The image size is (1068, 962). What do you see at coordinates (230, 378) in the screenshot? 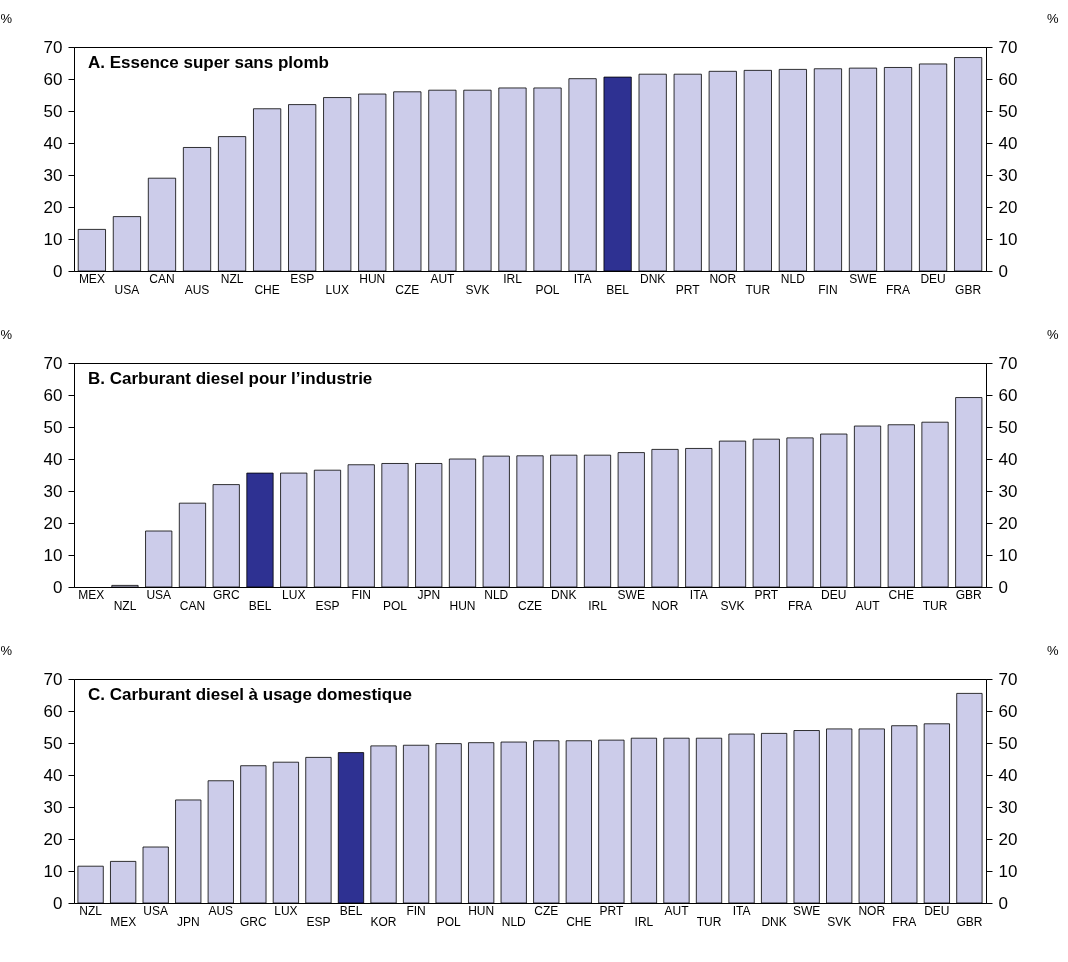
I see `chart-title: B. Carburant diesel pour l’industrie` at bounding box center [230, 378].